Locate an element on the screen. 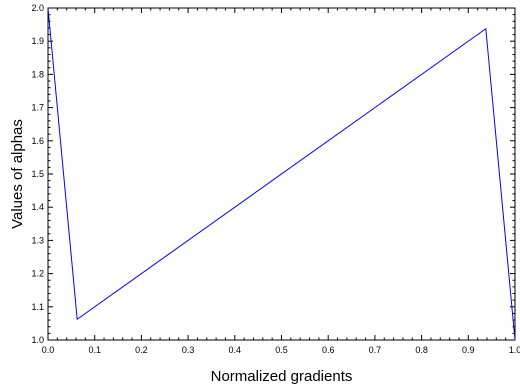  x-tick-label: 0.4 is located at coordinates (235, 350).